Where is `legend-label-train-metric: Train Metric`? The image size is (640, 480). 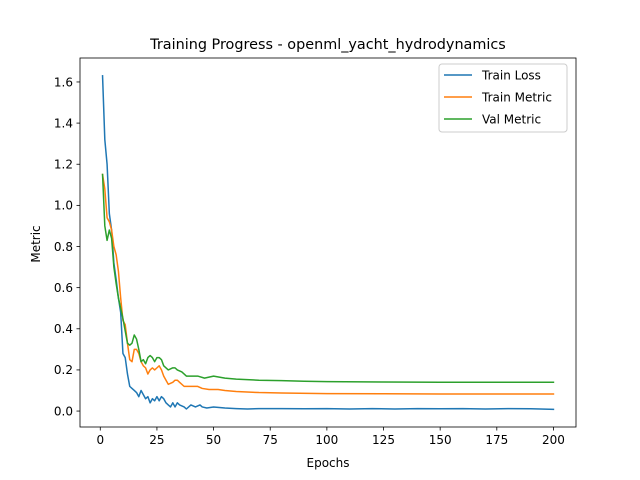 legend-label-train-metric: Train Metric is located at coordinates (516, 97).